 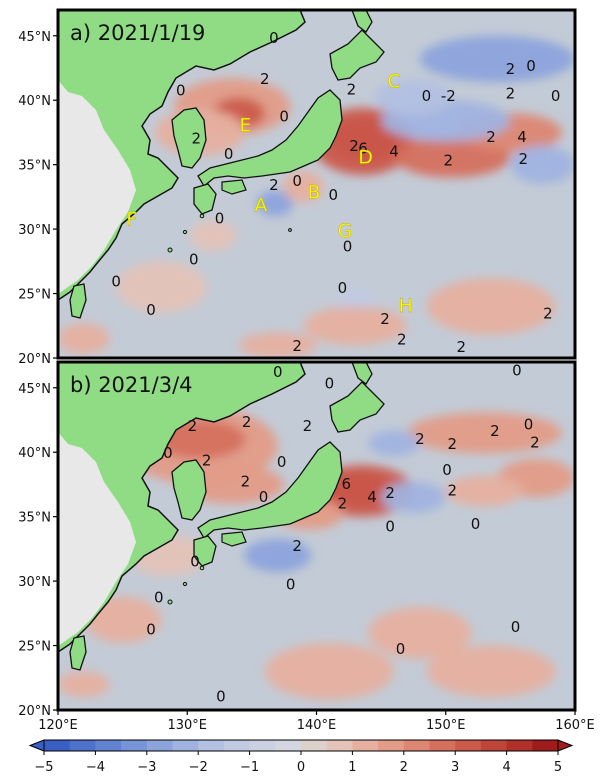 What do you see at coordinates (249, 767) in the screenshot?
I see `colorbar-tick-label: −1` at bounding box center [249, 767].